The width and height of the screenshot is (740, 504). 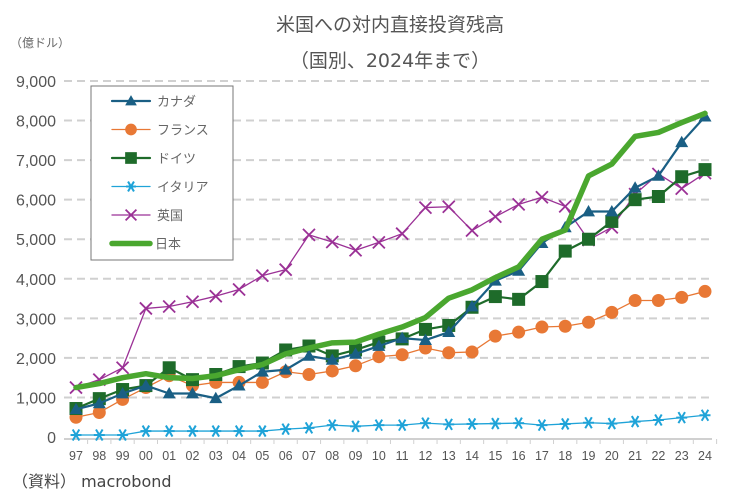 What do you see at coordinates (40, 43) in the screenshot?
I see `y-axis-unit-label: （億ドル）` at bounding box center [40, 43].